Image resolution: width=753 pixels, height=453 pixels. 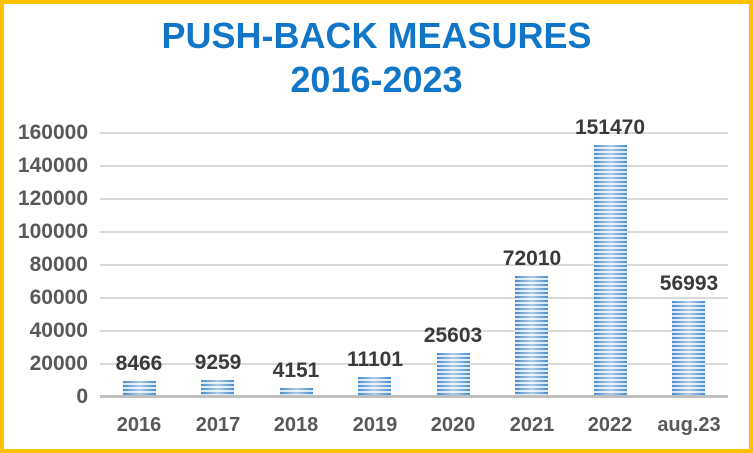 What do you see at coordinates (139, 363) in the screenshot?
I see `bar-value-label: 8466` at bounding box center [139, 363].